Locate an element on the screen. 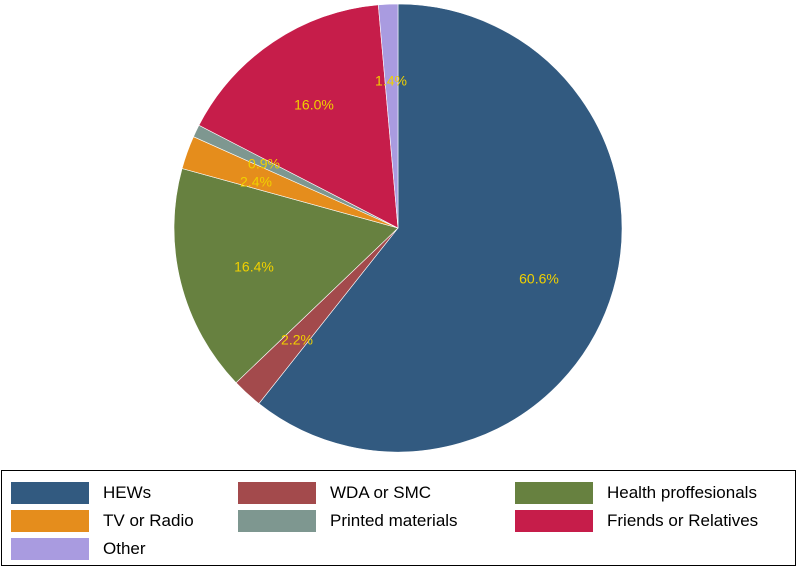 The image size is (799, 570). legend-label: HEWs is located at coordinates (127, 492).